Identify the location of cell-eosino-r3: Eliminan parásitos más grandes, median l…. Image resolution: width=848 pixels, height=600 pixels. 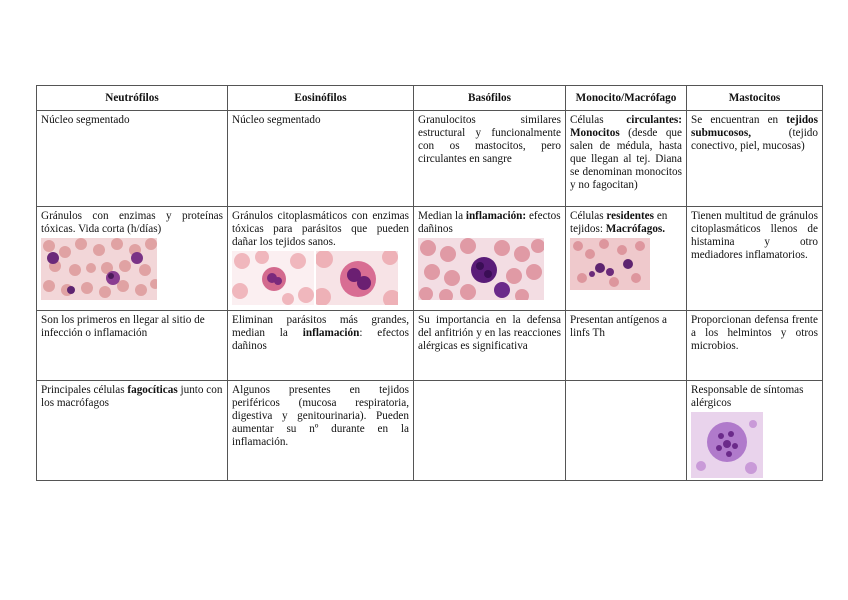
(320, 345).